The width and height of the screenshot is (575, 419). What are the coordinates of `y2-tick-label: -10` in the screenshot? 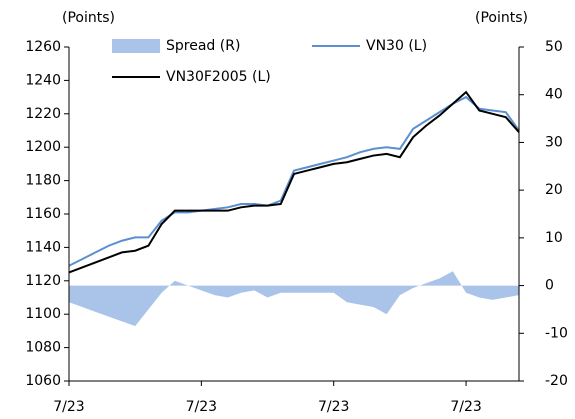 It's located at (556, 333).